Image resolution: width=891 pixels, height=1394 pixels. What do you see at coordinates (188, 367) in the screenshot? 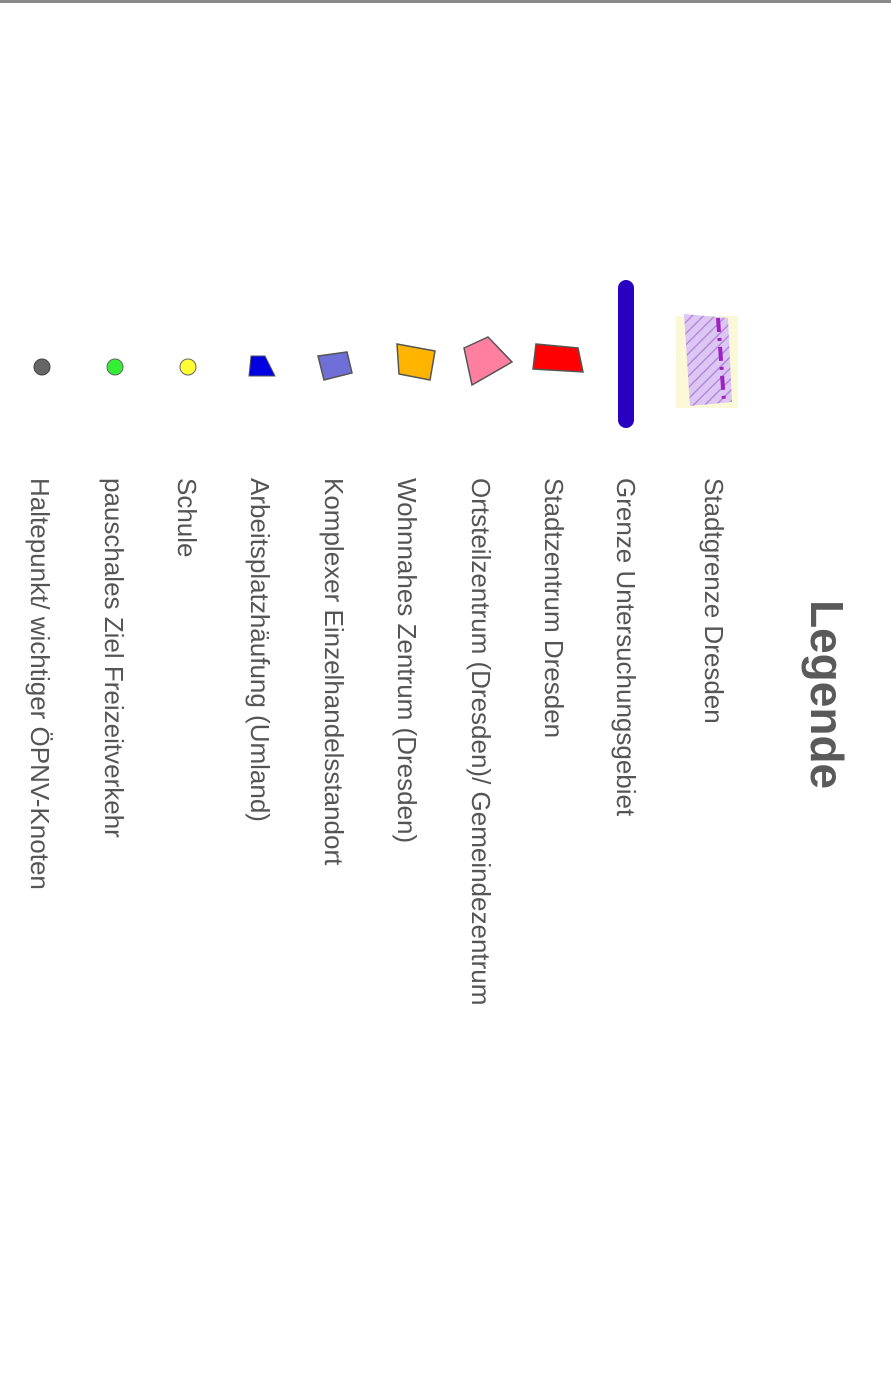
I see `yellow-circle-icon` at bounding box center [188, 367].